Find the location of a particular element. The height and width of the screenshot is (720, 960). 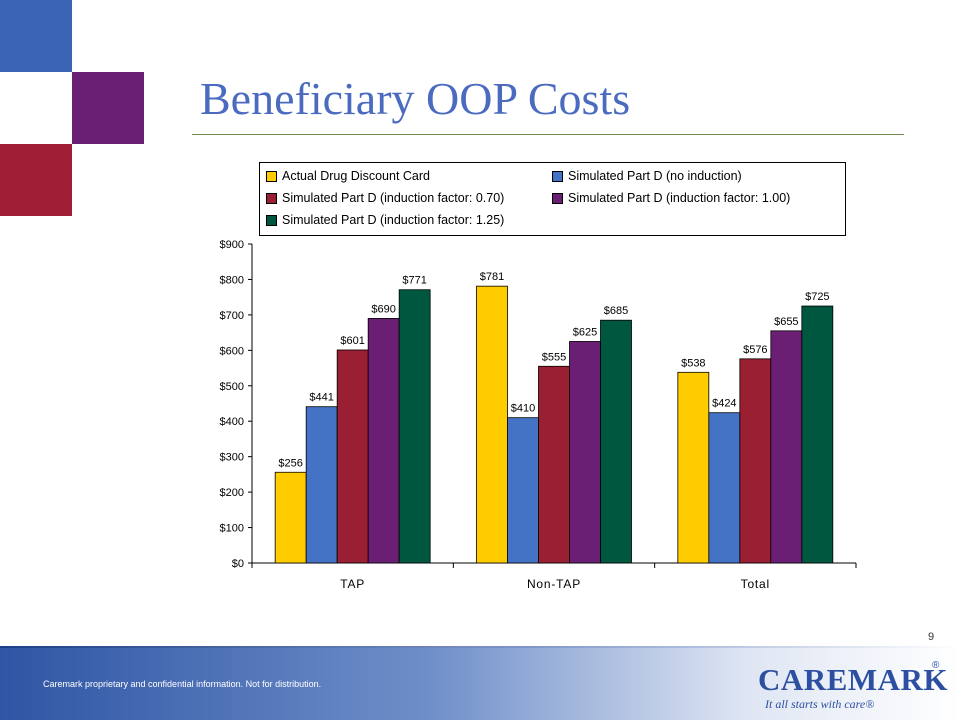

data-label: $781 is located at coordinates (492, 277).